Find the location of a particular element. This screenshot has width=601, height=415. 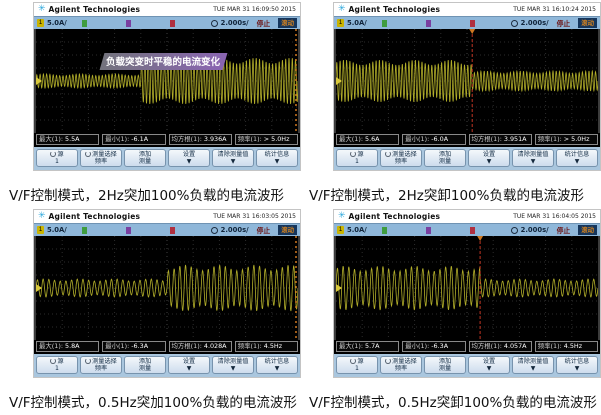

measurement-min: 最小(1): -6.3A is located at coordinates (134, 346).